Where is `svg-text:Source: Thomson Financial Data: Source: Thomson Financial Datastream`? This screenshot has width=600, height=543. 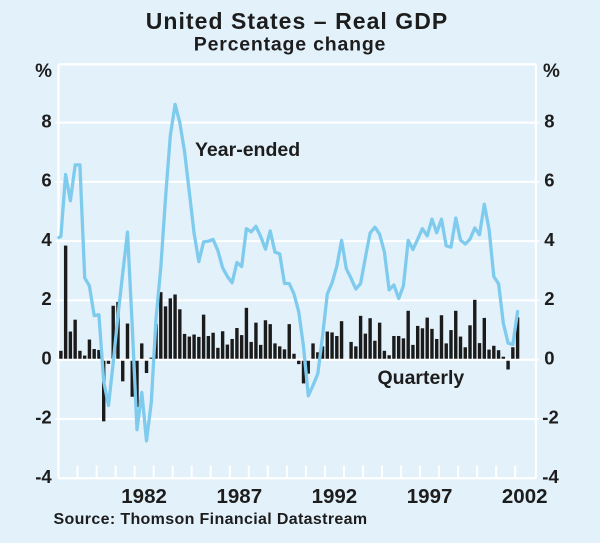 svg-text:Source: Thomson Financial Data: Source: Thomson Financial Datastream is located at coordinates (211, 519).